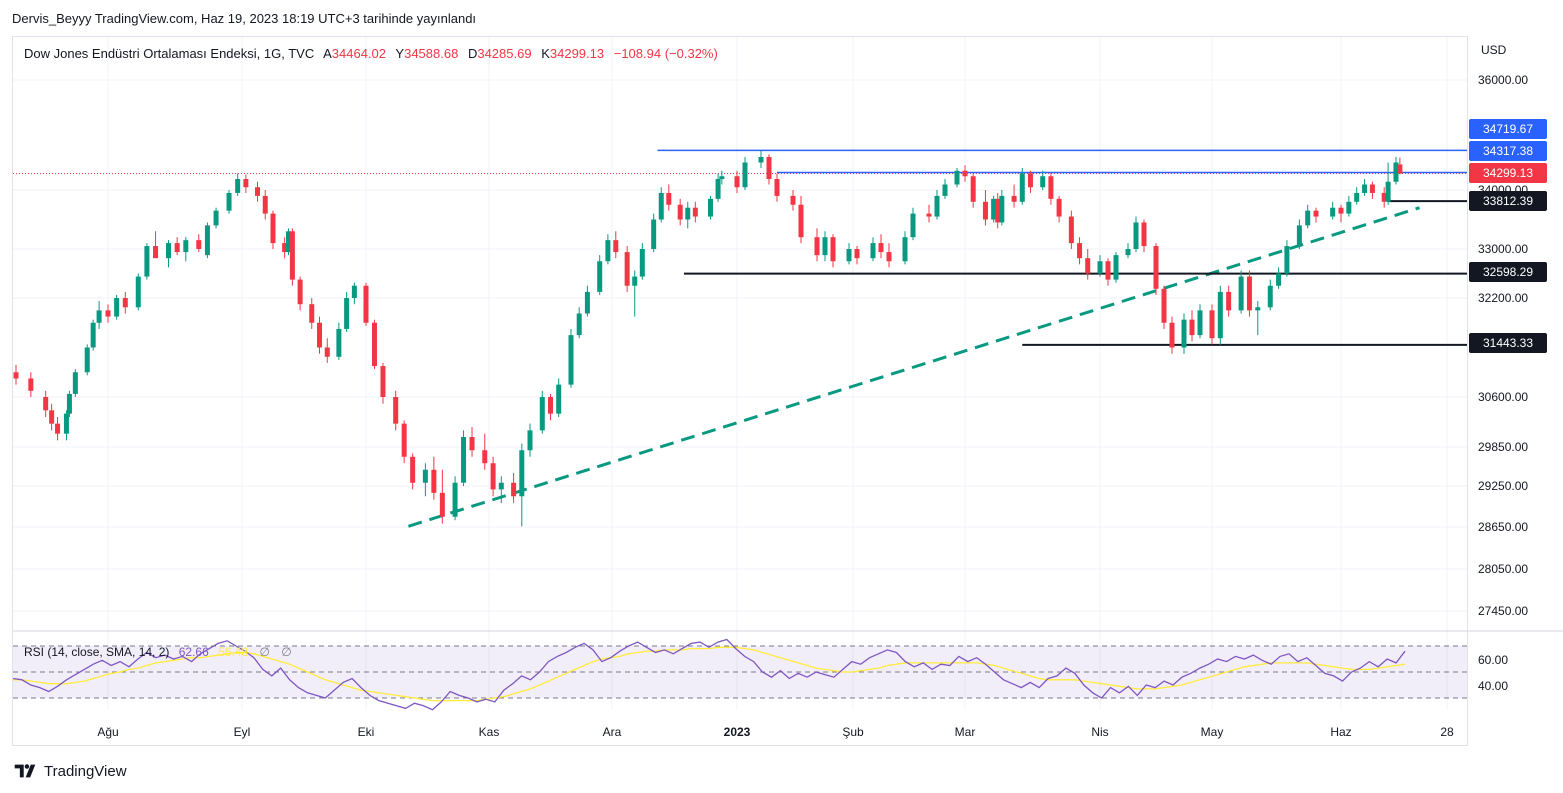 Image resolution: width=1563 pixels, height=793 pixels. I want to click on price-tag-red: 34299.13, so click(1508, 173).